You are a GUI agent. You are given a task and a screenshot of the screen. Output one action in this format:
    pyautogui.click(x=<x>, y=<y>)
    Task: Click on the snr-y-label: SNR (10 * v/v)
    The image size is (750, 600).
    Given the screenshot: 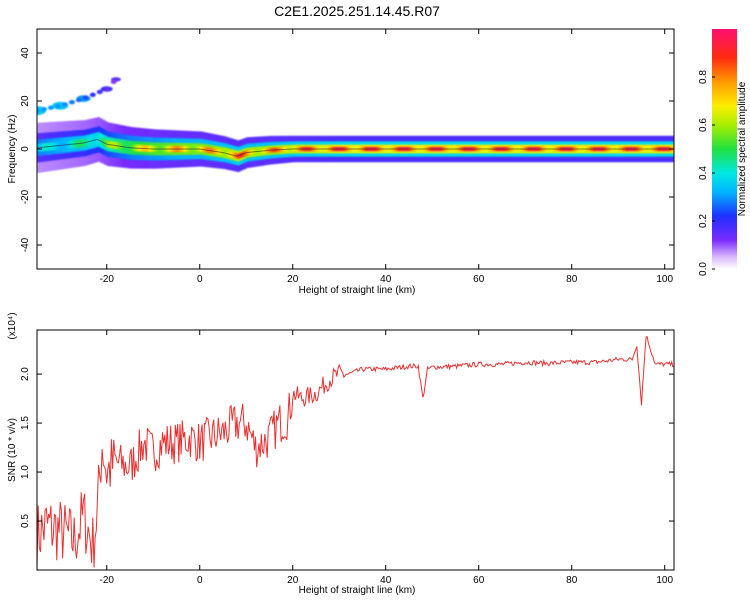 What is the action you would take?
    pyautogui.click(x=12, y=450)
    